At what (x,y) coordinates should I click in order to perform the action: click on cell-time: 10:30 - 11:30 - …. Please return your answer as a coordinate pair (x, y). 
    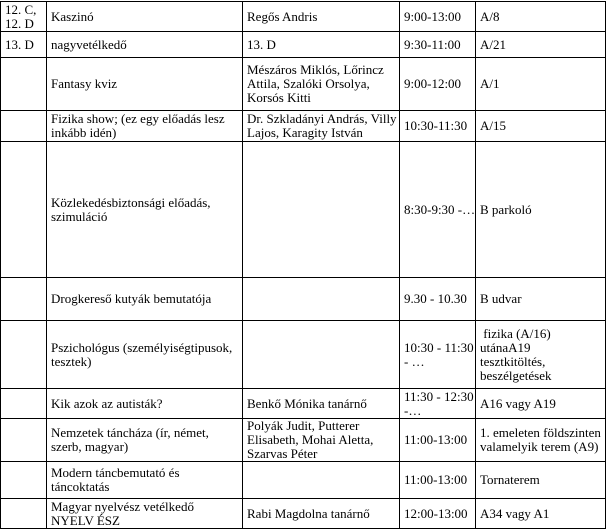
    Looking at the image, I should click on (437, 354).